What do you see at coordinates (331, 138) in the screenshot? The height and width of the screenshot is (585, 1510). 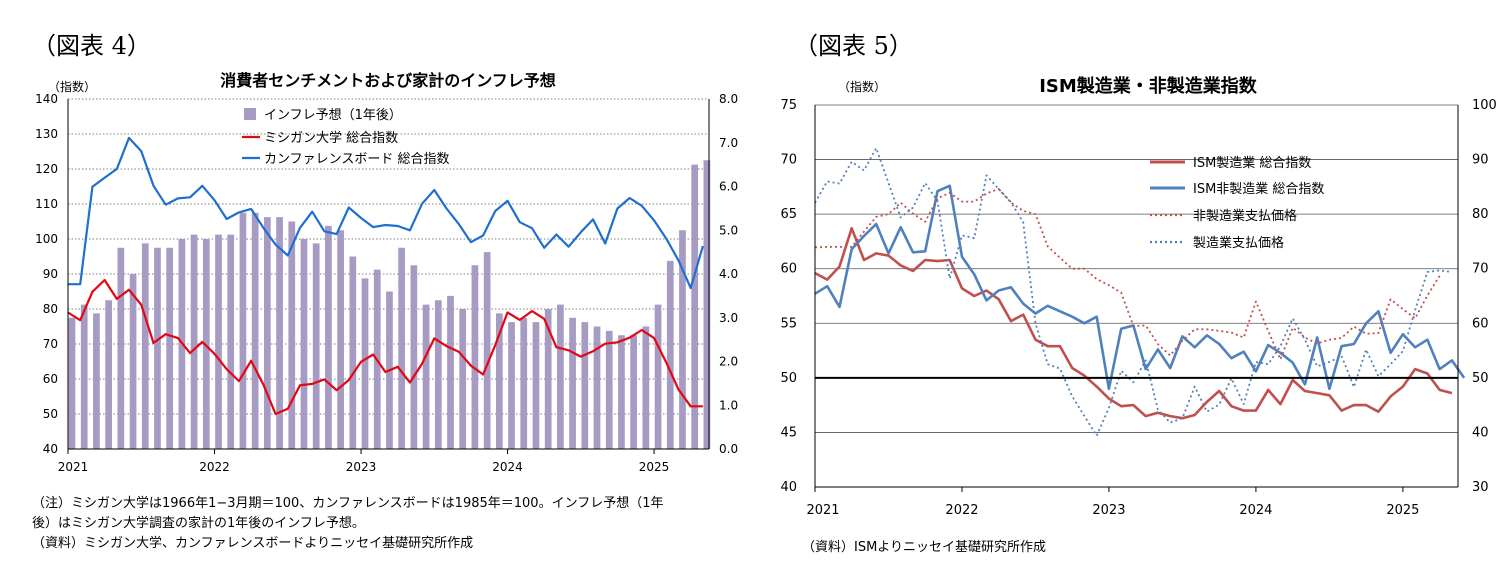 I see `legend-label-michigan: ミシガン大学 総合指数` at bounding box center [331, 138].